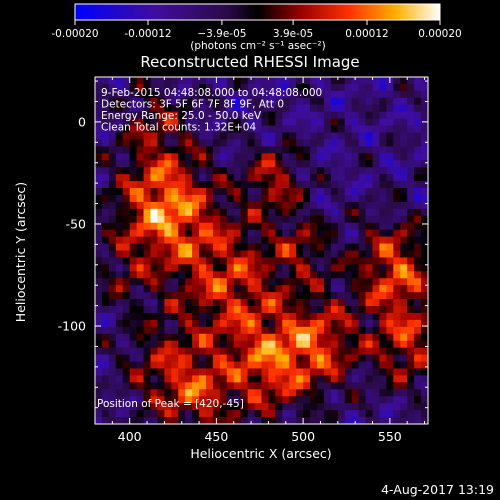 This screenshot has width=500, height=500. What do you see at coordinates (147, 34) in the screenshot?
I see `colorbar-tick-label: -0.00012` at bounding box center [147, 34].